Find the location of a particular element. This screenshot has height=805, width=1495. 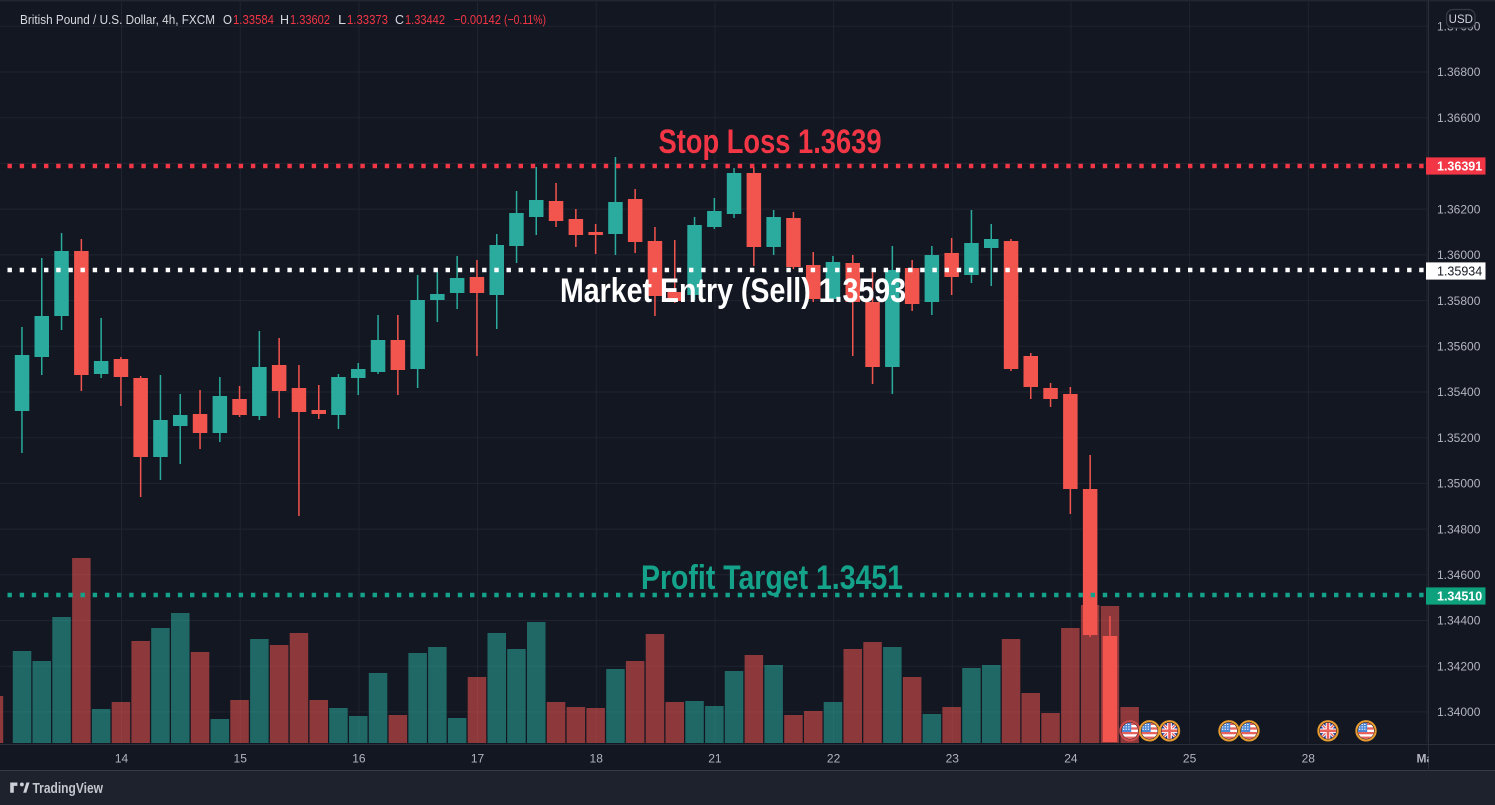

svg-text: 1.36600 is located at coordinates (1459, 118).